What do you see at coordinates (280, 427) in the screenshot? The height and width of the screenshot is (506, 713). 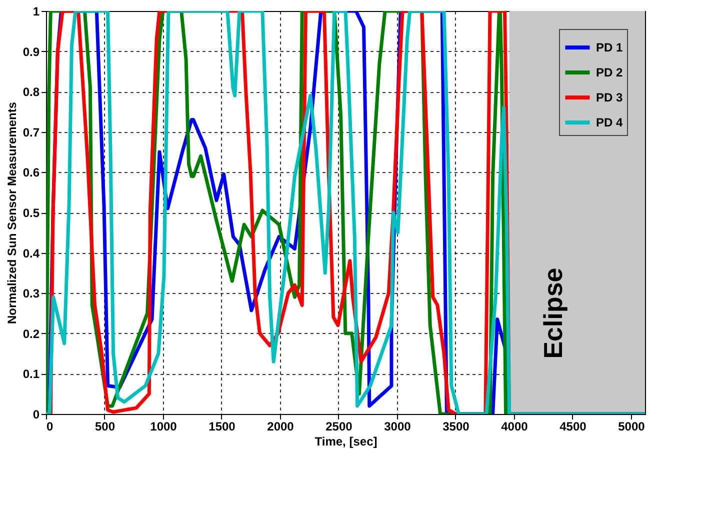 I see `x-tick-label: 2000` at bounding box center [280, 427].